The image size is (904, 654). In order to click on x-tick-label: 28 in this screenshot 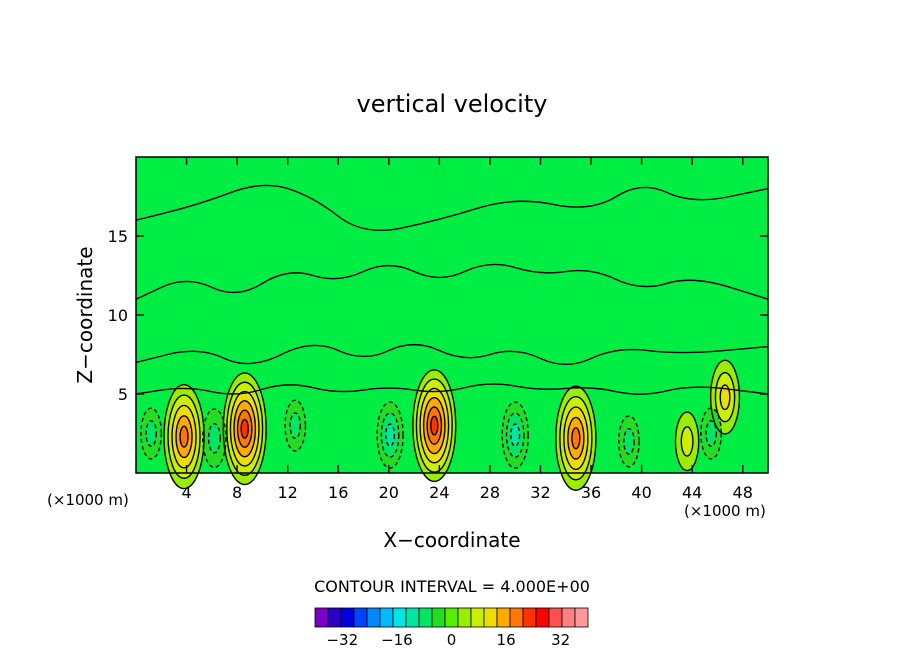, I will do `click(490, 492)`.